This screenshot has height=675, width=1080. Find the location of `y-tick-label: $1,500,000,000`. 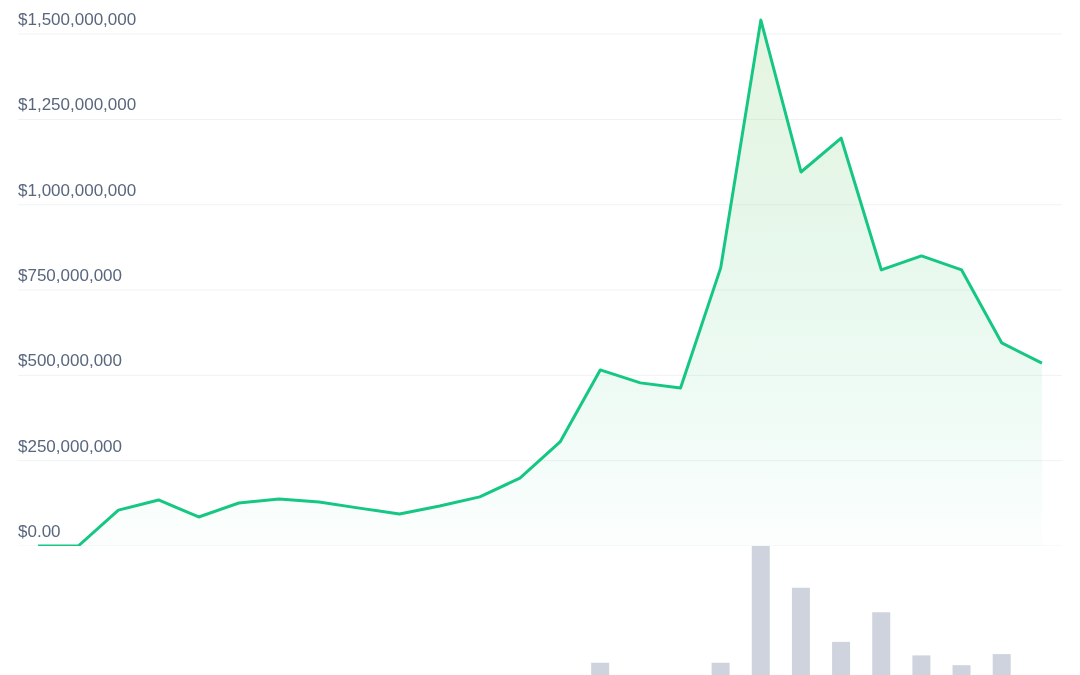

y-tick-label: $1,500,000,000 is located at coordinates (77, 20).